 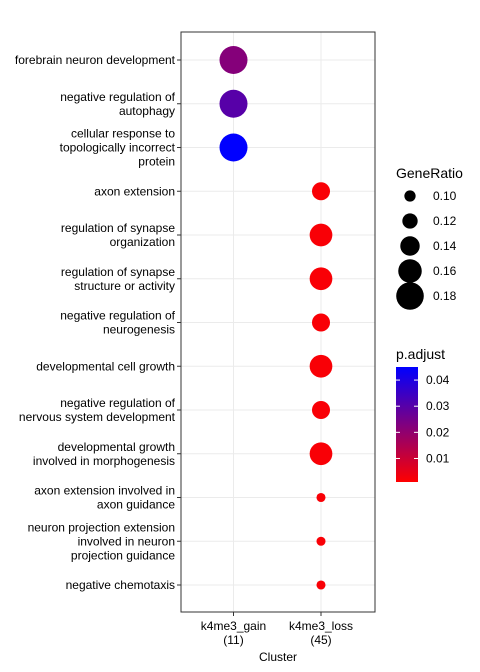 What do you see at coordinates (117, 323) in the screenshot?
I see `y-tick-label-negative-regulation-of-neurogenesis: negative regulation of neurogenesis` at bounding box center [117, 323].